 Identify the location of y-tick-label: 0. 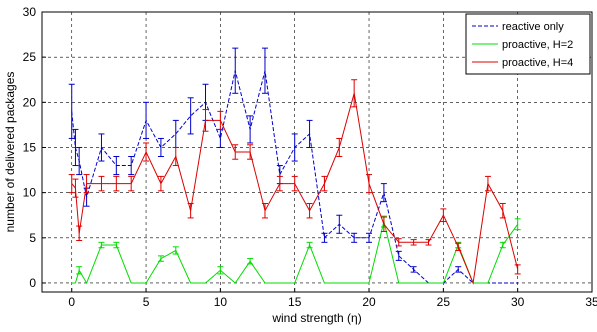
(32, 283).